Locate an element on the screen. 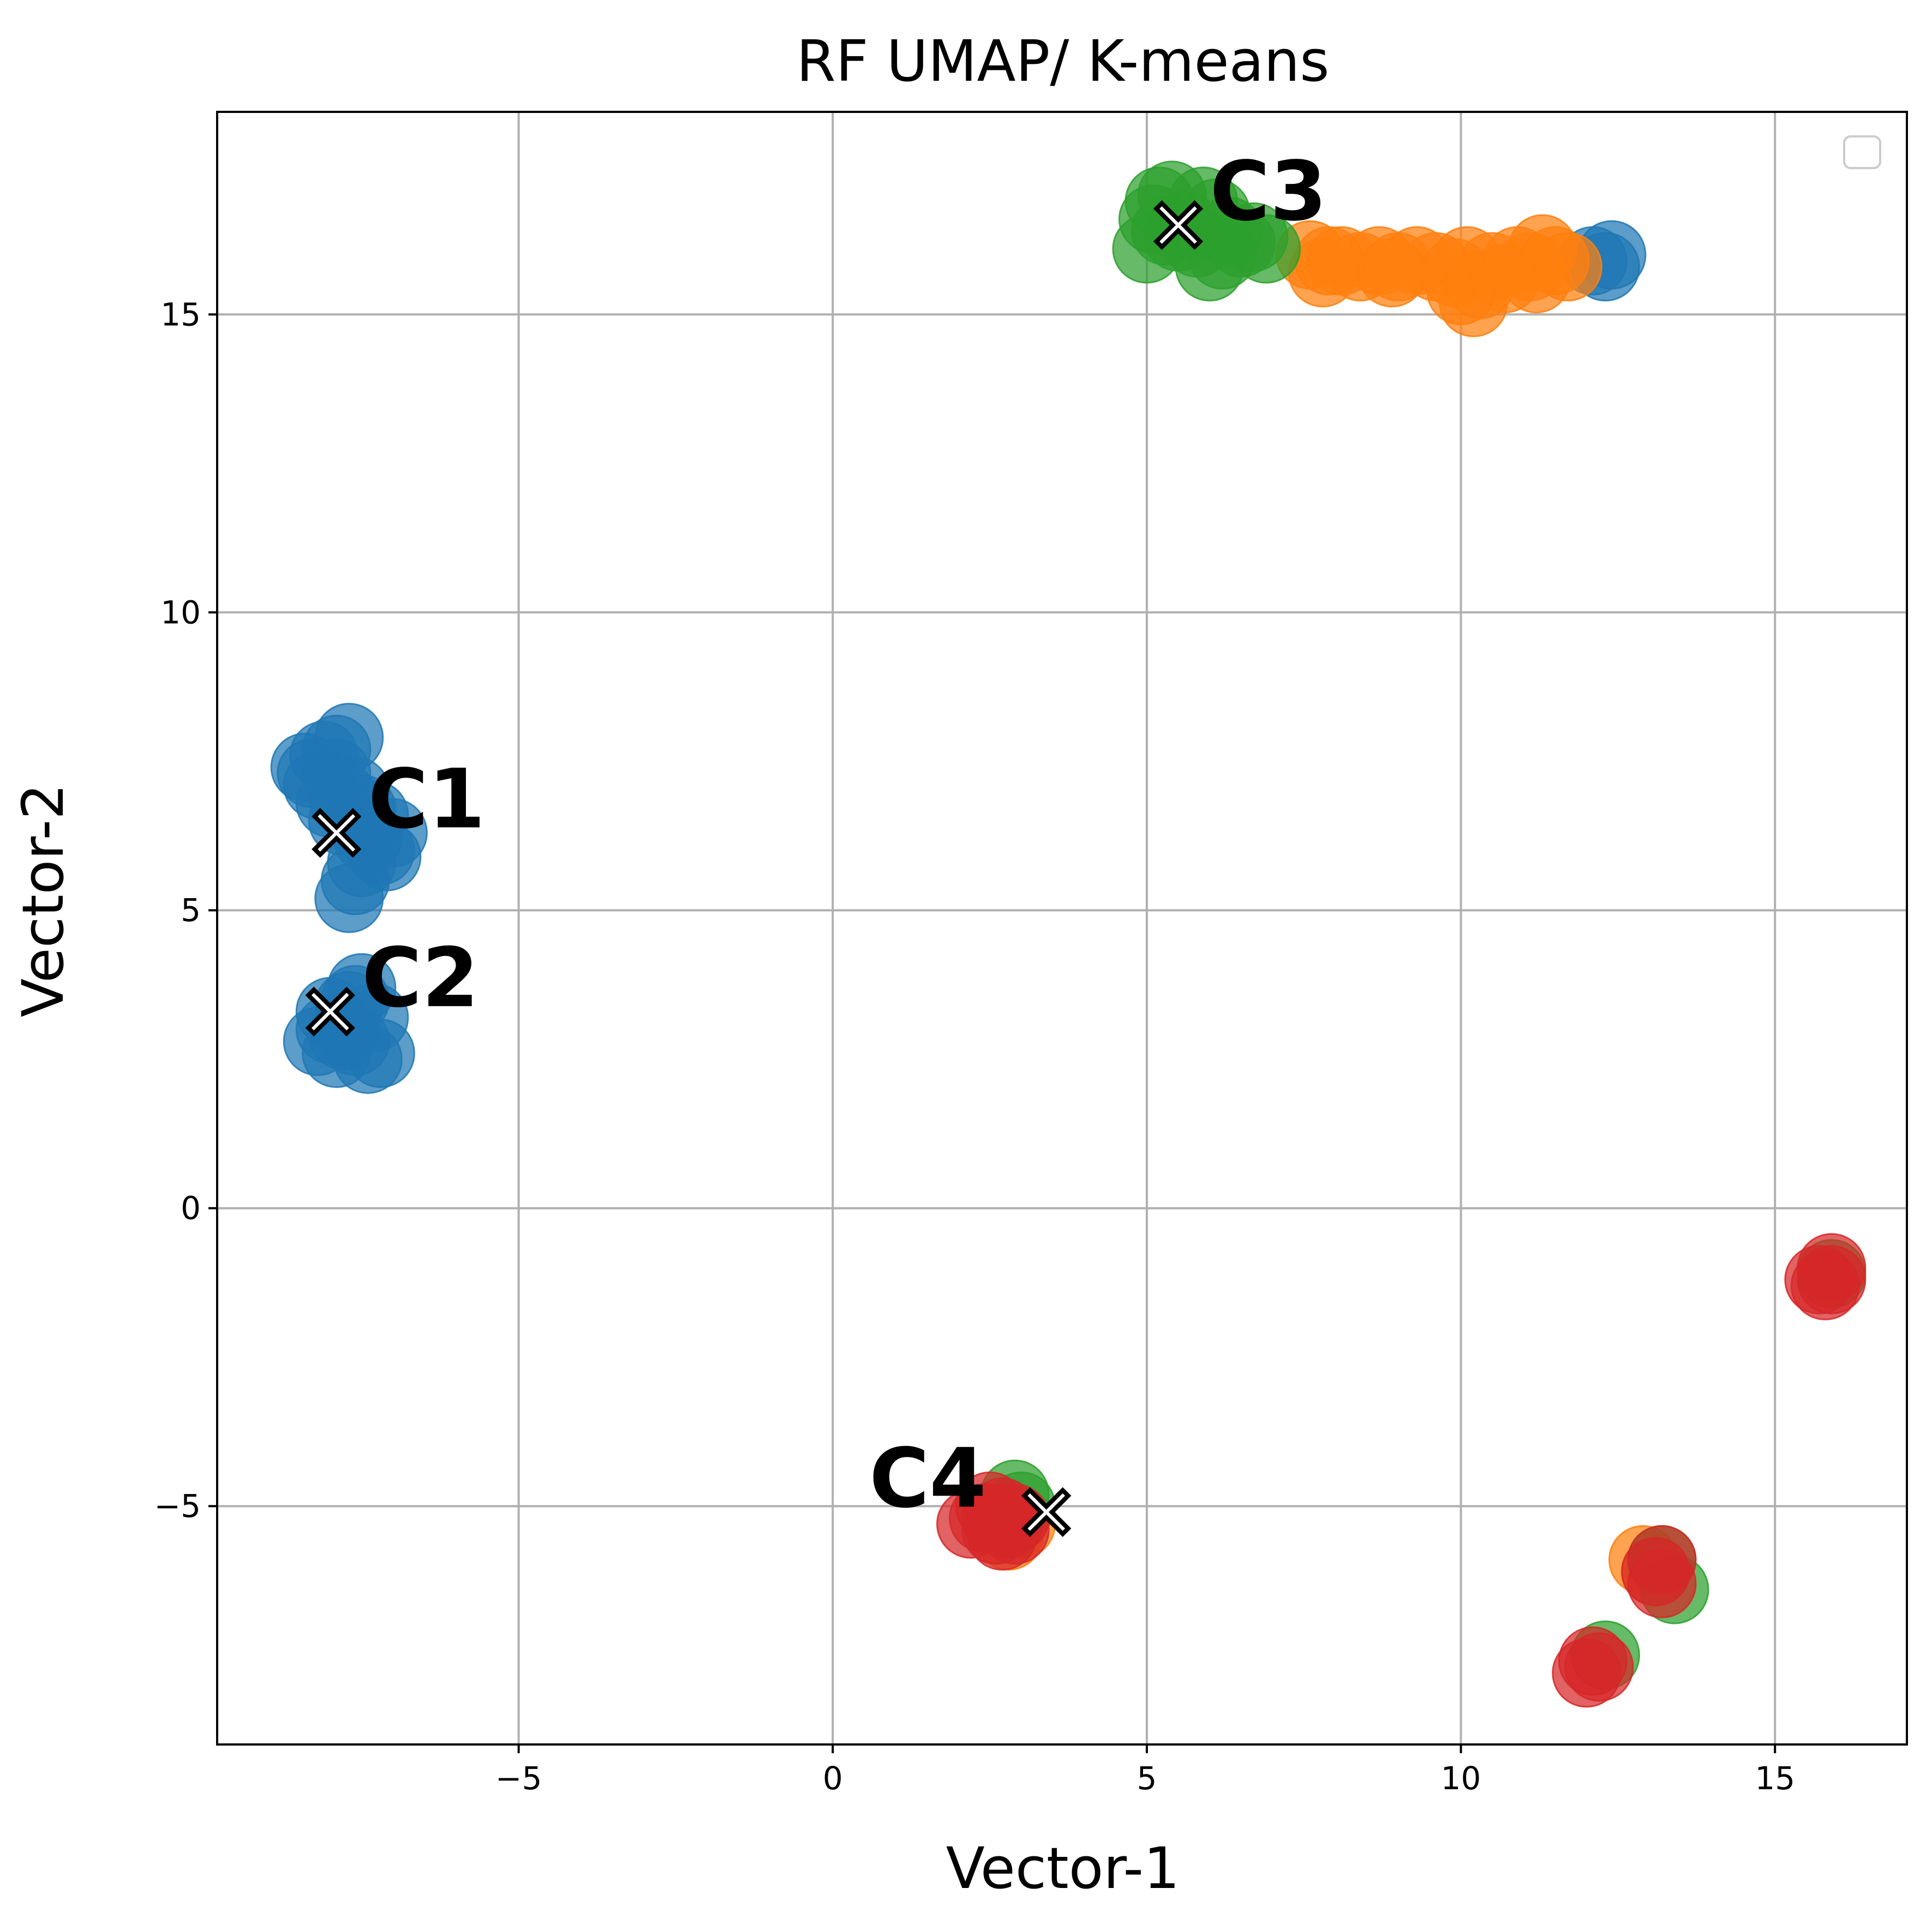 Image resolution: width=1932 pixels, height=1930 pixels. x-tick-label: 5 is located at coordinates (1147, 1778).